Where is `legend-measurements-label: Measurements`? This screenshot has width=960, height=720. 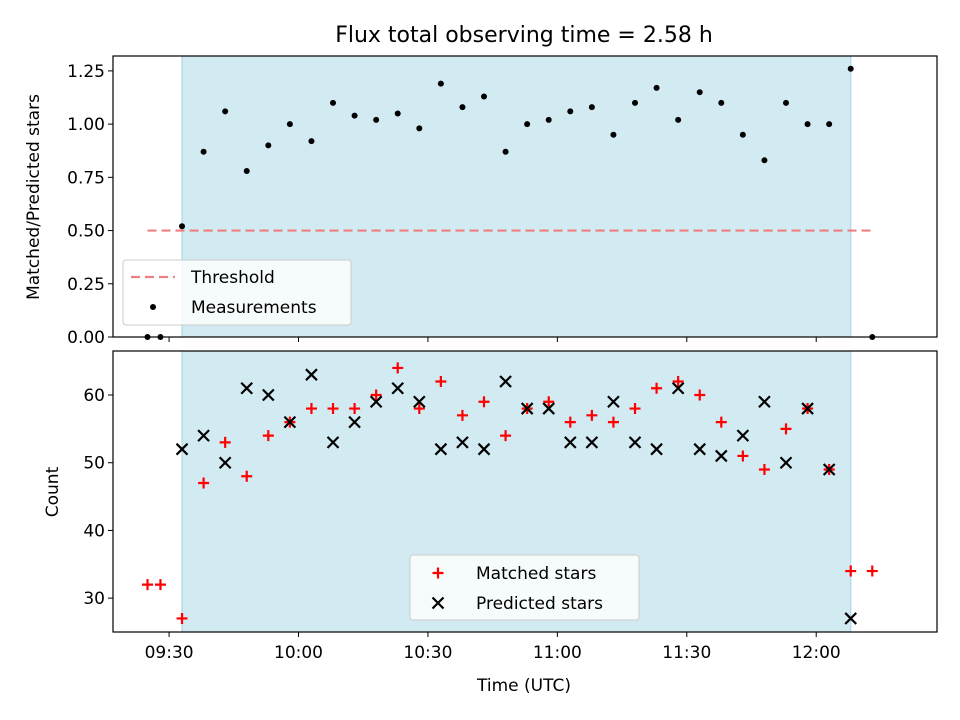 legend-measurements-label: Measurements is located at coordinates (254, 308).